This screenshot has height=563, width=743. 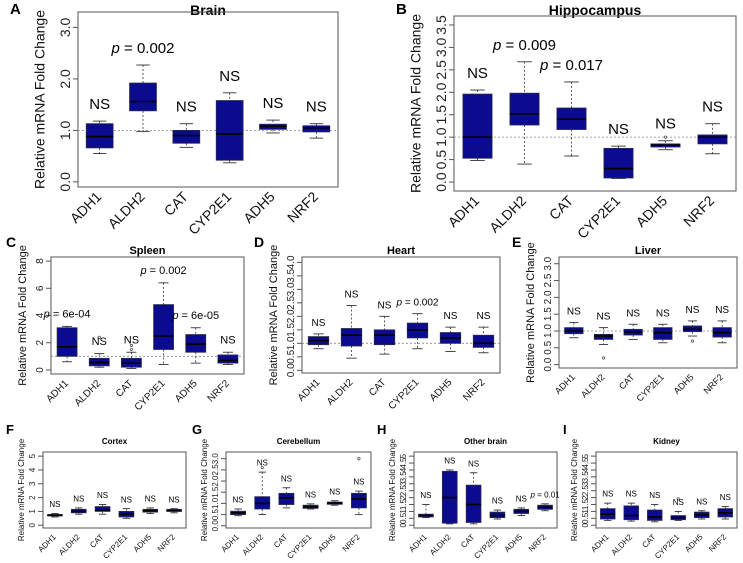 What do you see at coordinates (548, 364) in the screenshot?
I see `y-tick-label: 0.0` at bounding box center [548, 364].